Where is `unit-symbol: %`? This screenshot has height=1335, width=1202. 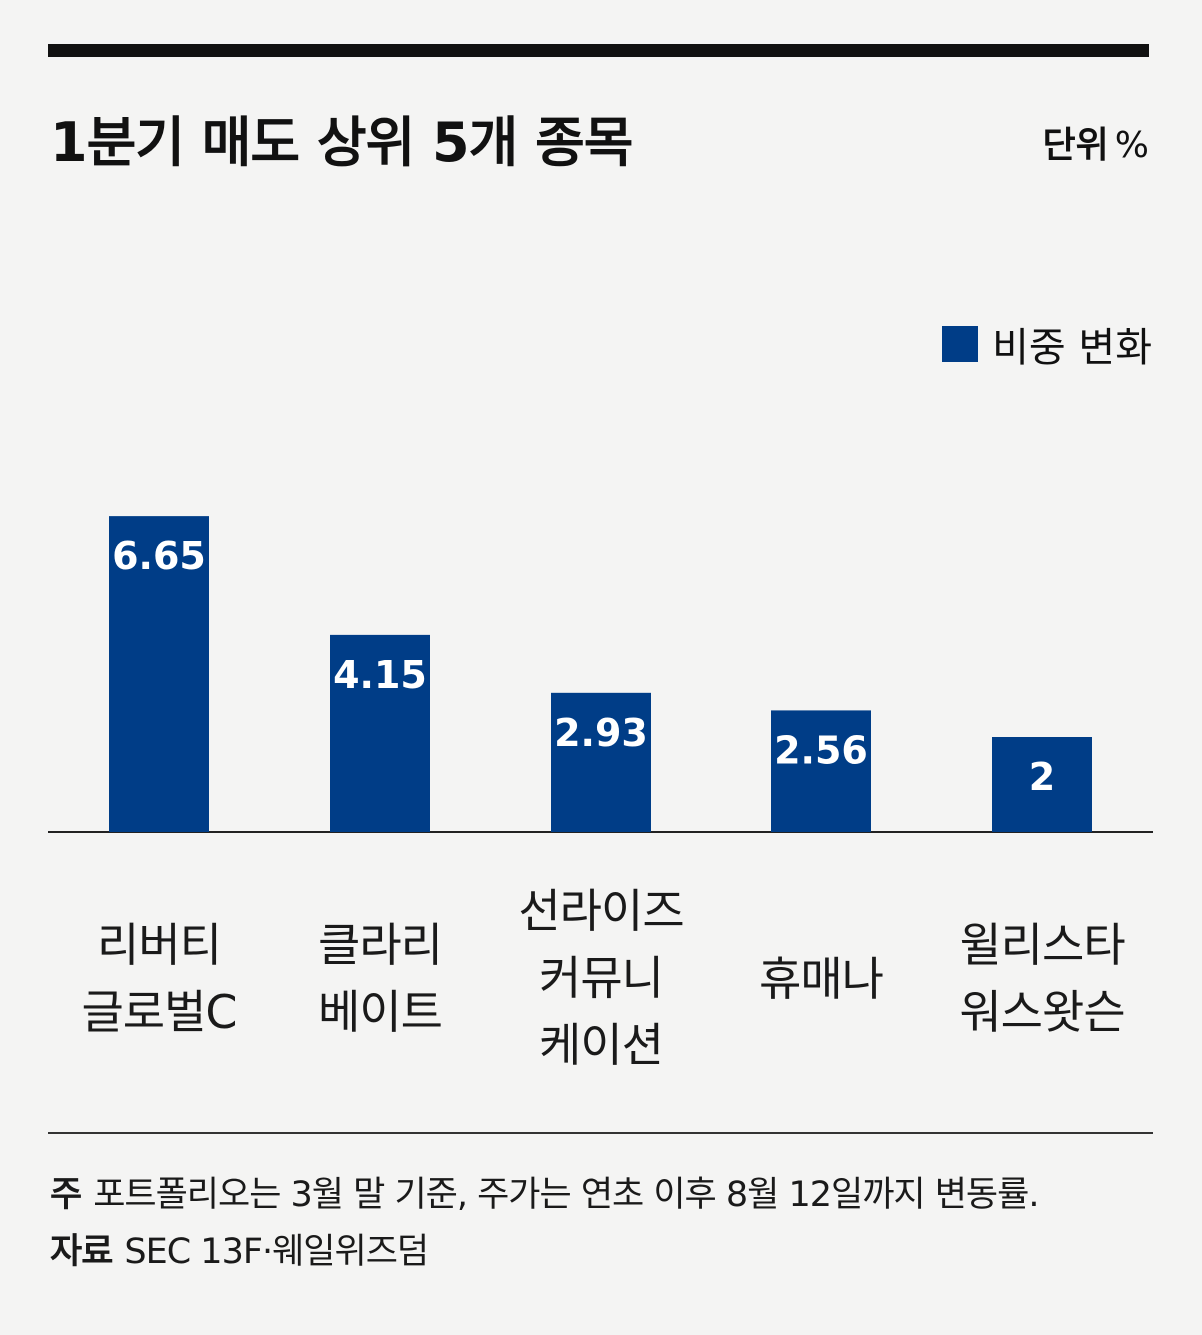
unit-symbol: % is located at coordinates (1131, 145).